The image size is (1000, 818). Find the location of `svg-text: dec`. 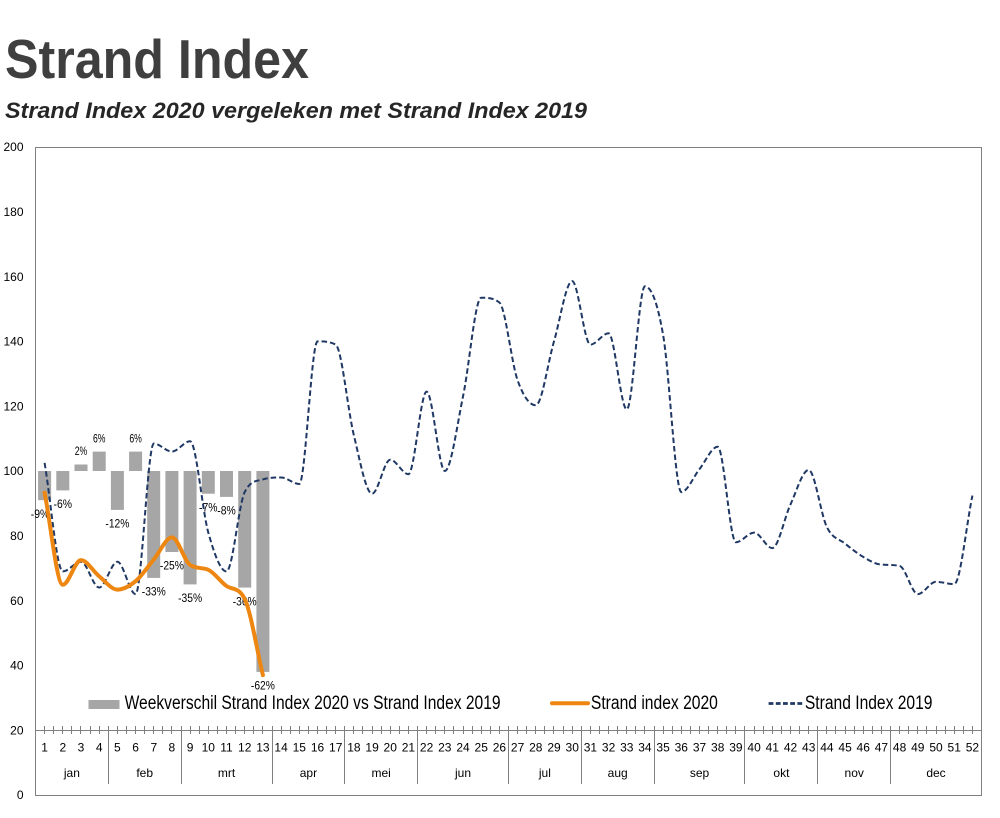

svg-text: dec is located at coordinates (935, 773).